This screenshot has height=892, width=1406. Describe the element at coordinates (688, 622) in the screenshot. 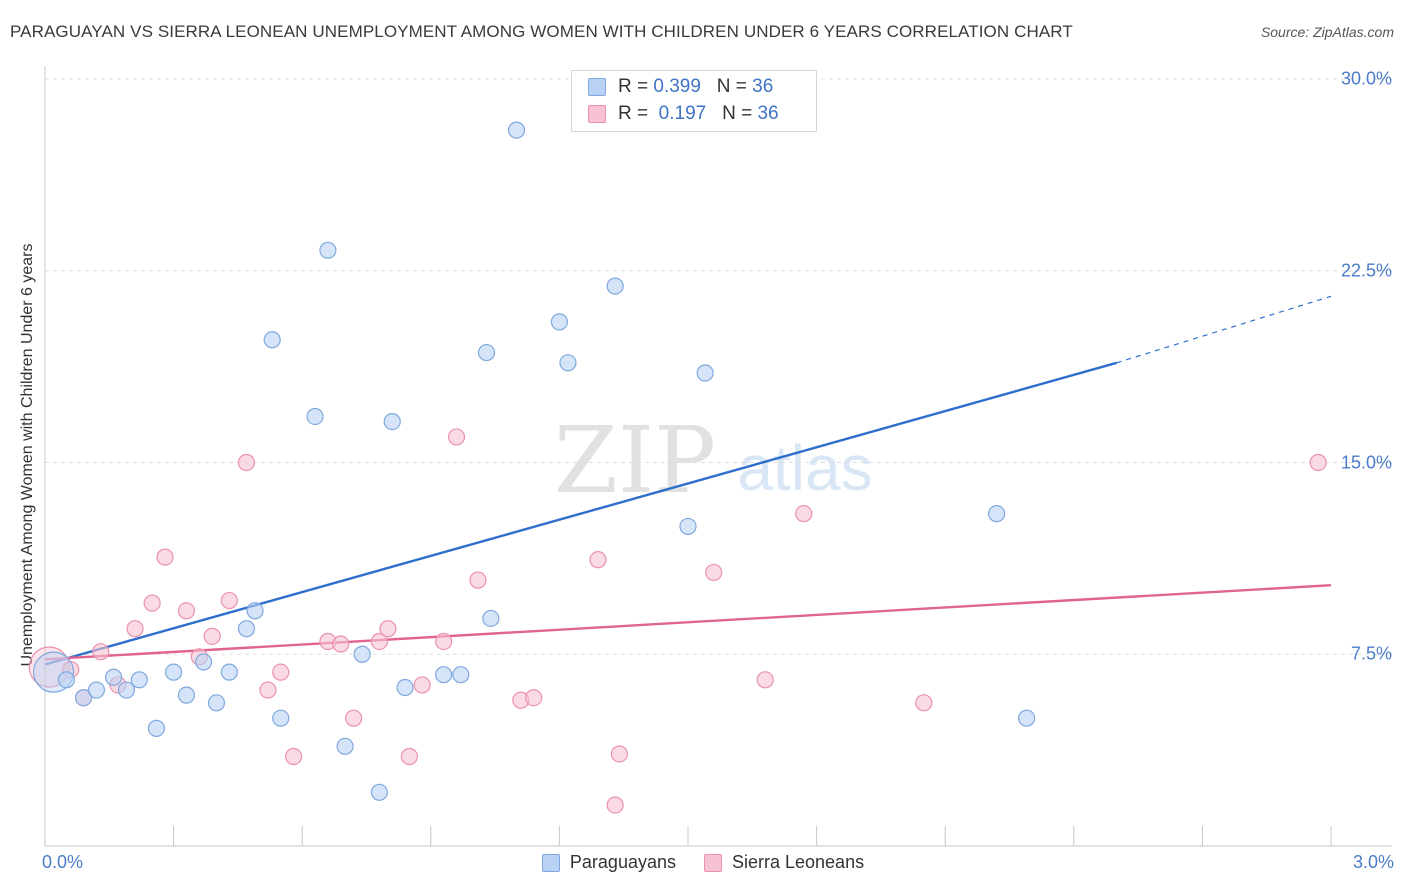

I see `sierra-leoneans-trend-line` at that location.